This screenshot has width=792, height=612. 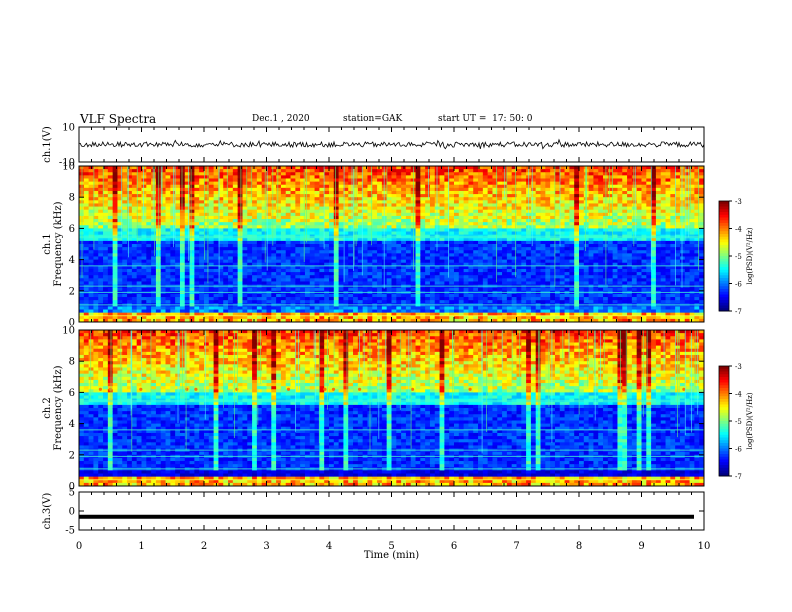 I want to click on ylabel-4: ch.3(V), so click(x=47, y=511).